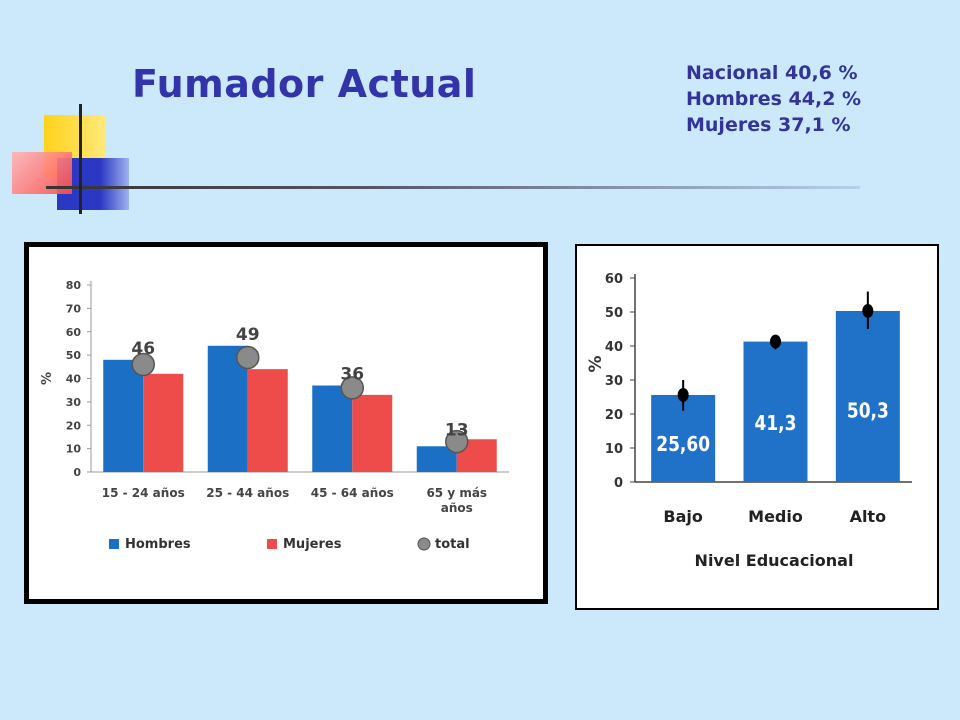 This screenshot has width=960, height=720. Describe the element at coordinates (352, 493) in the screenshot. I see `x-tick-label: 45 - 64 años` at that location.